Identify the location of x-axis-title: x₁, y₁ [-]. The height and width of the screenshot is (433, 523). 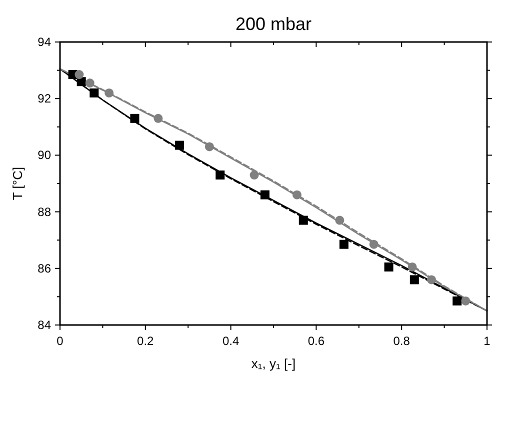
(273, 363).